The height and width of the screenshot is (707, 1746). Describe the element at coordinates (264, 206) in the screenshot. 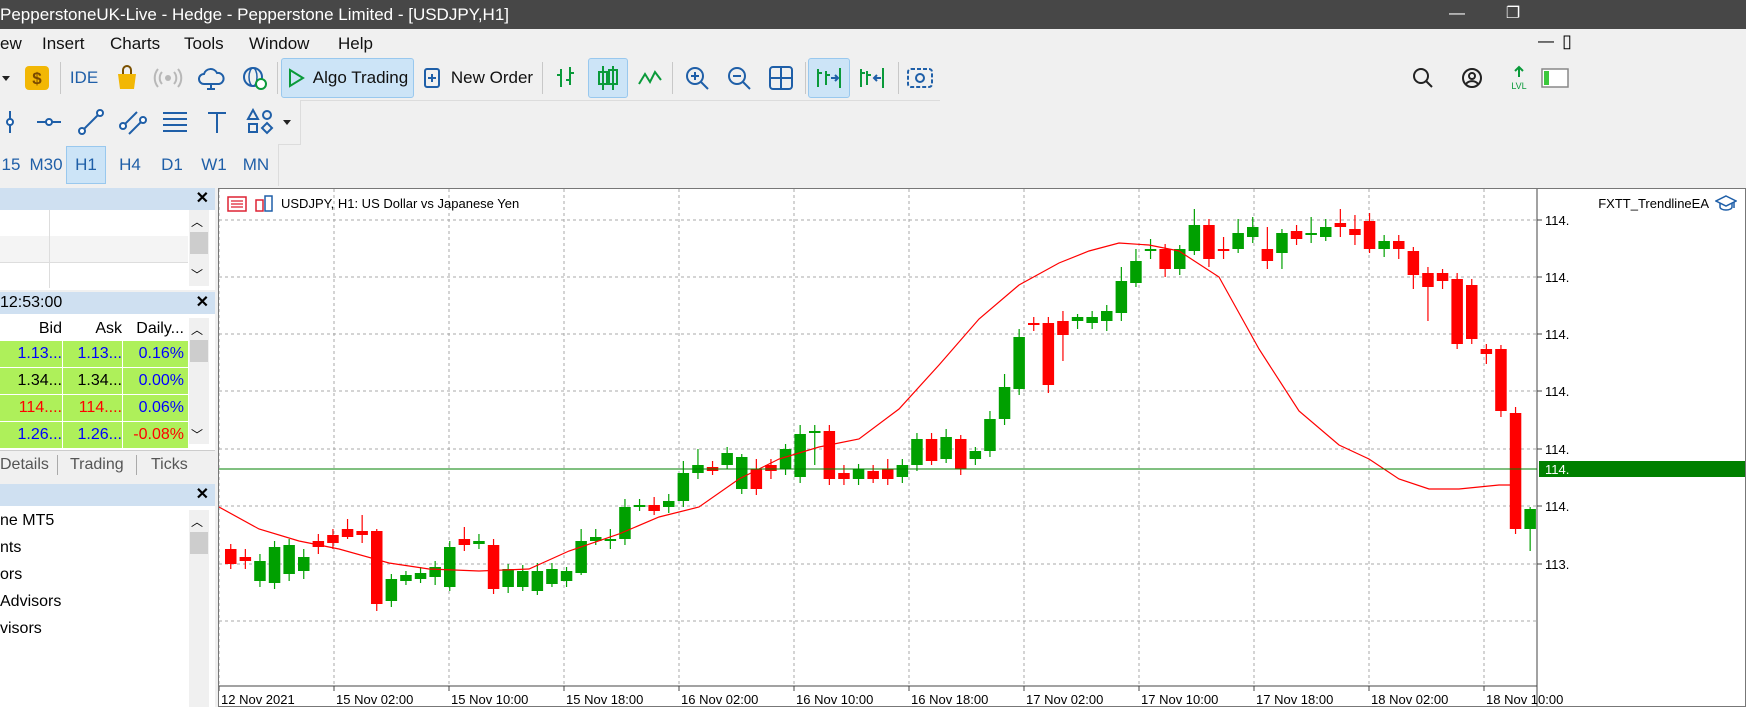

I see `chart-bars-icon` at that location.